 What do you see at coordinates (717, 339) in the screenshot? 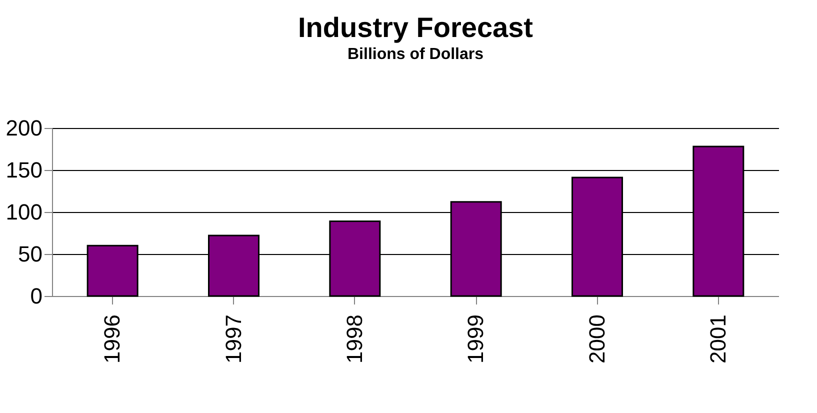
I see `x-tick-label: 2001` at bounding box center [717, 339].